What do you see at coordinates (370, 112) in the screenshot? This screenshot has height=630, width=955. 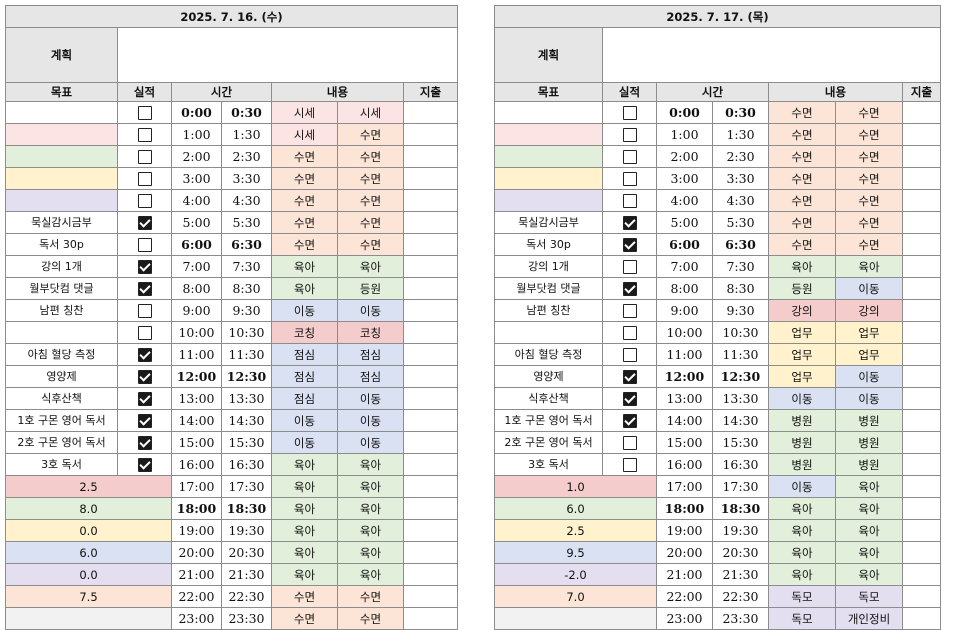 I see `activity-cell-second: 시세` at bounding box center [370, 112].